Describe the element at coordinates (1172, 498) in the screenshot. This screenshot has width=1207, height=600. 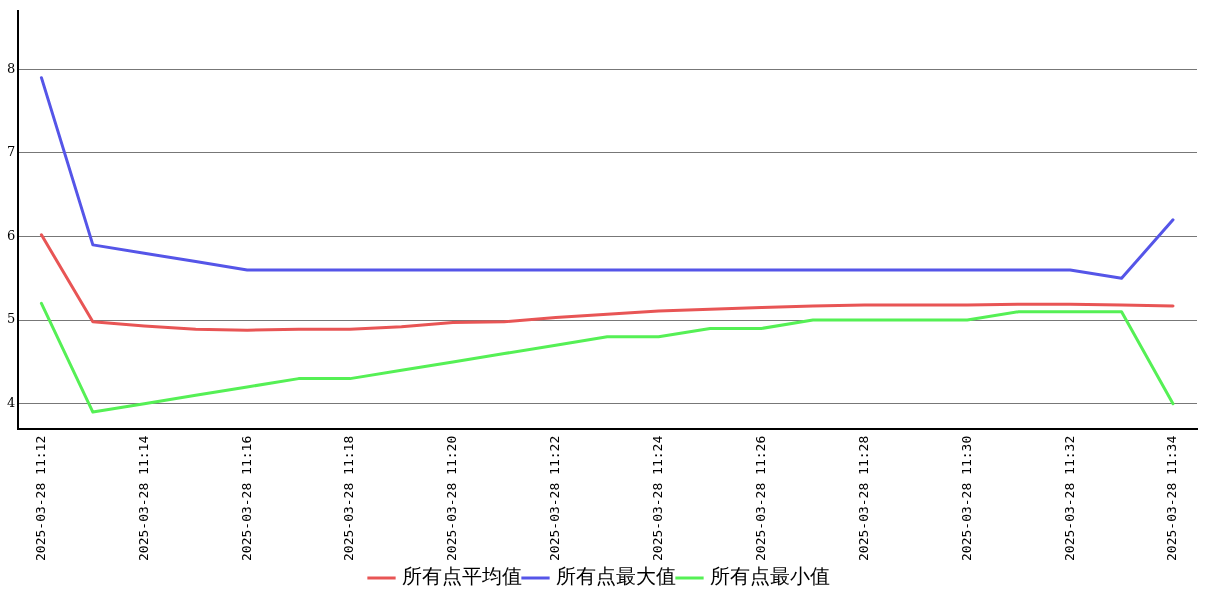
I see `x-tick-label: 2025-03-28 11:34` at that location.